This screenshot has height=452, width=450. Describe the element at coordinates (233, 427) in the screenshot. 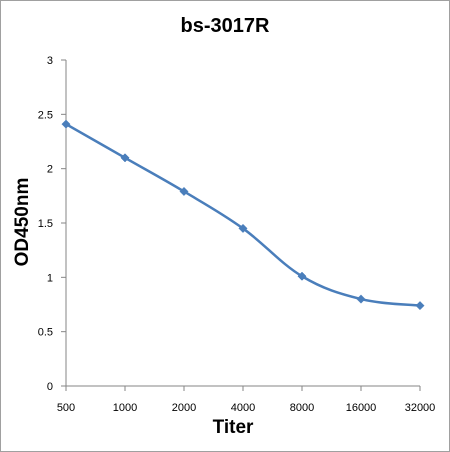

I see `x-axis-title: Titer` at that location.